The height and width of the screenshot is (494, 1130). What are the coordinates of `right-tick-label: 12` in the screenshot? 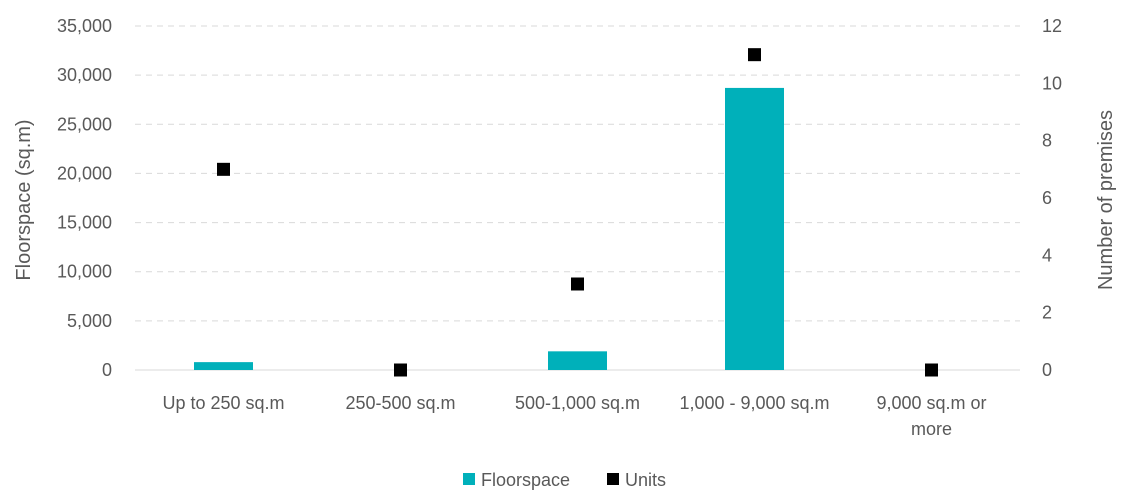 It's located at (1052, 26).